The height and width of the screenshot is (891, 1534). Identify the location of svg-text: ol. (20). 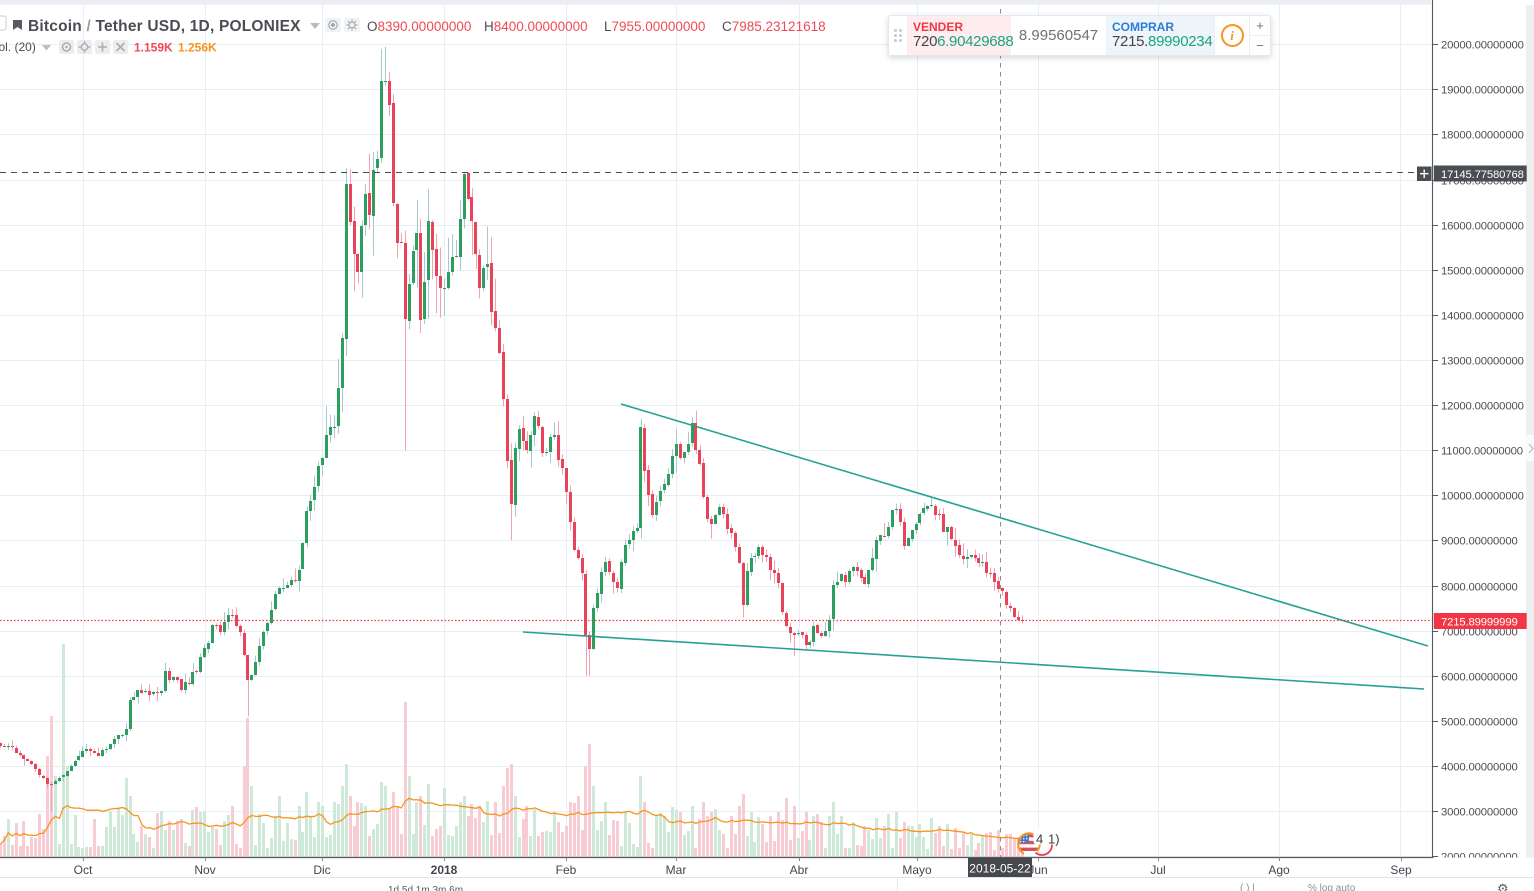
(18, 47).